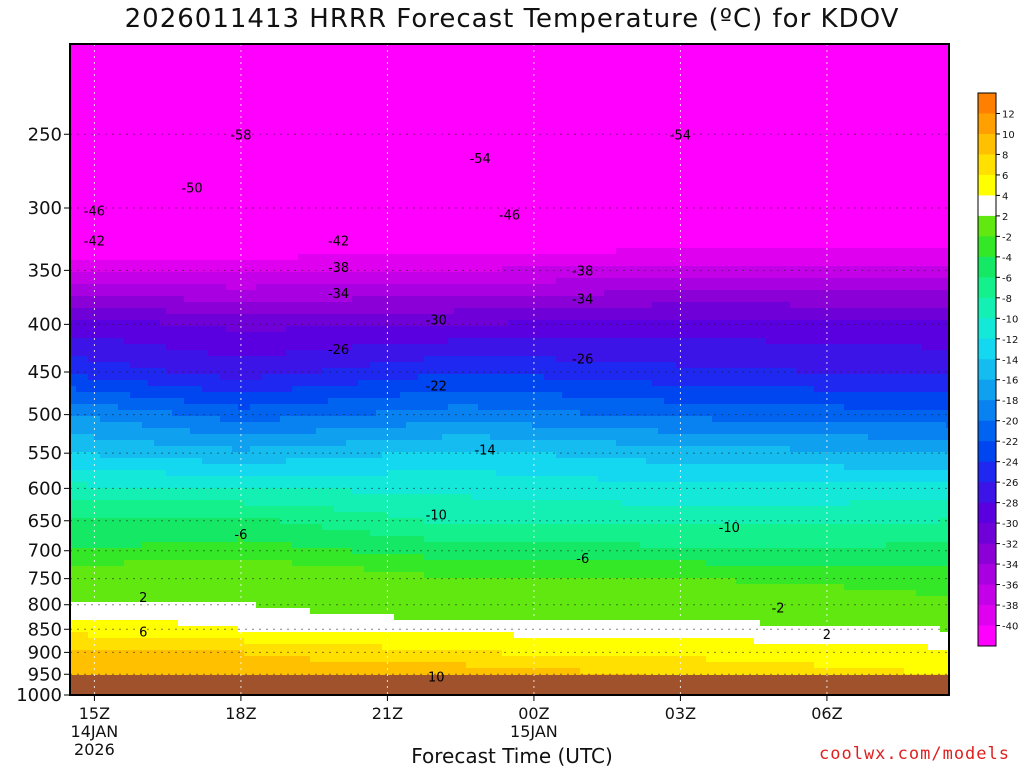  I want to click on x-tick-label: 15JAN, so click(534, 731).